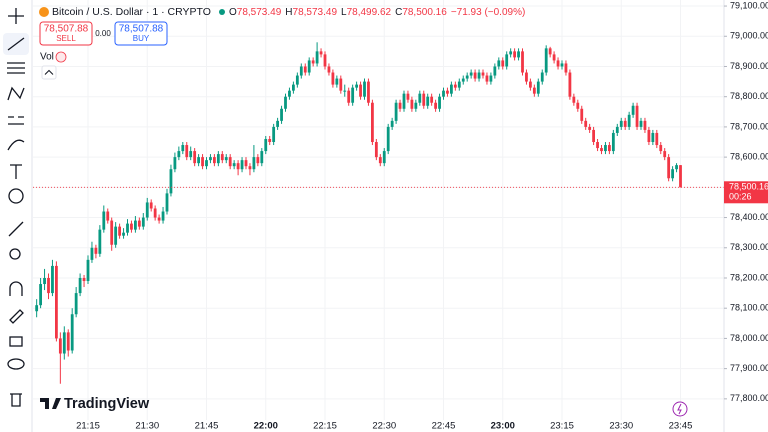  I want to click on collapse-button, so click(49, 72).